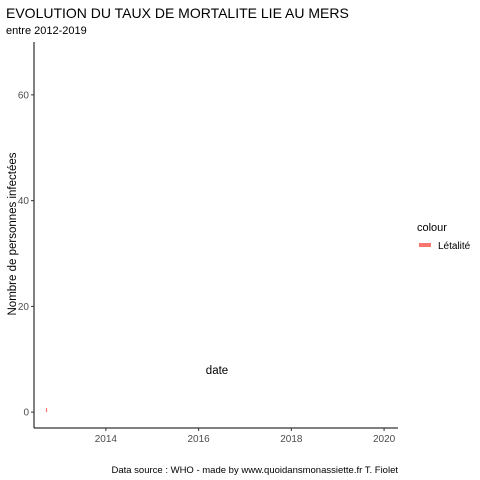 Image resolution: width=480 pixels, height=480 pixels. What do you see at coordinates (24, 307) in the screenshot?
I see `y-tick-label-20: 20` at bounding box center [24, 307].